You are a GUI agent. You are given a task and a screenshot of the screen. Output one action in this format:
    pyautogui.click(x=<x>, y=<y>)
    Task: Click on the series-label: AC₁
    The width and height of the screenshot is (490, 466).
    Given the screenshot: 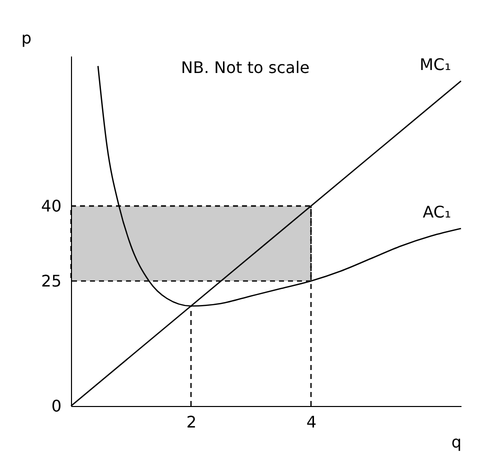 What is the action you would take?
    pyautogui.click(x=436, y=212)
    